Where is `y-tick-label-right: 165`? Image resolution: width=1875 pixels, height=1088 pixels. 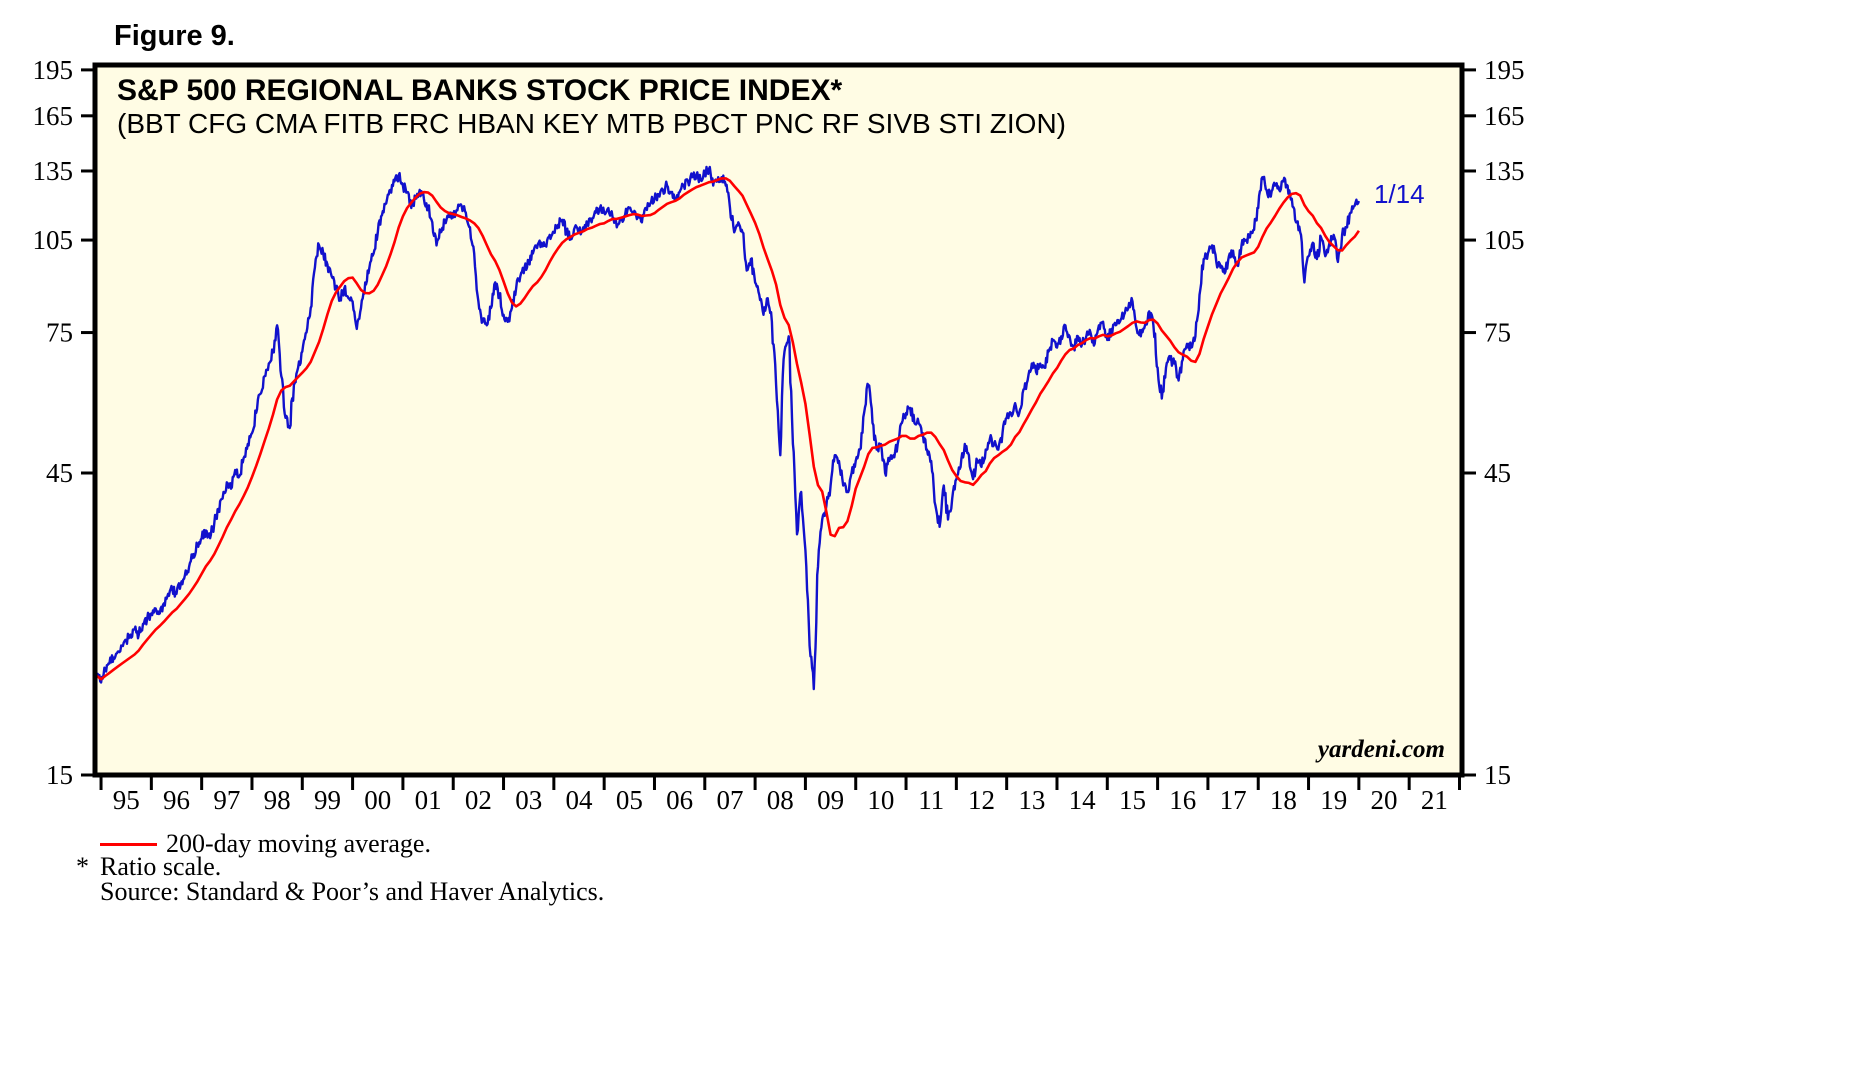 y-tick-label-right: 165 is located at coordinates (1504, 116).